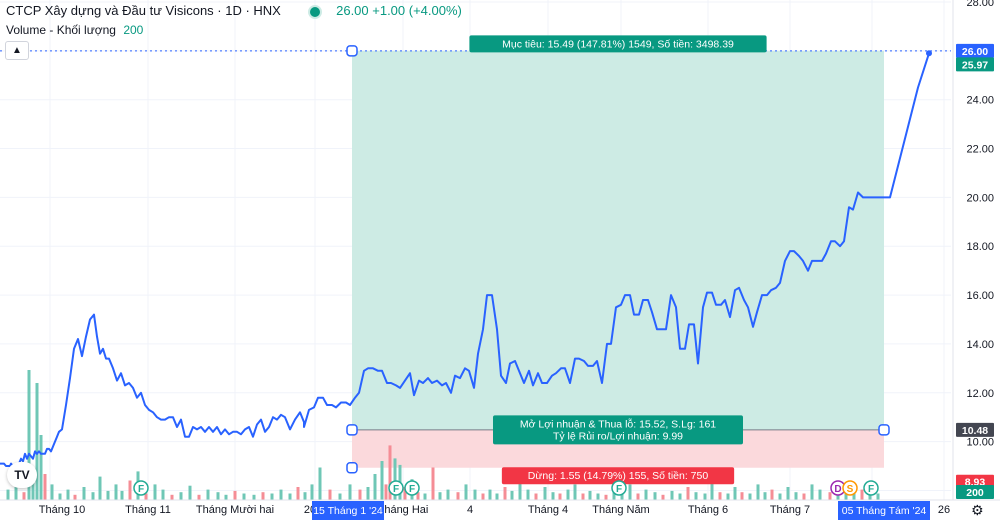 The image size is (1000, 522). What do you see at coordinates (133, 30) in the screenshot?
I see `volume-value: 200` at bounding box center [133, 30].